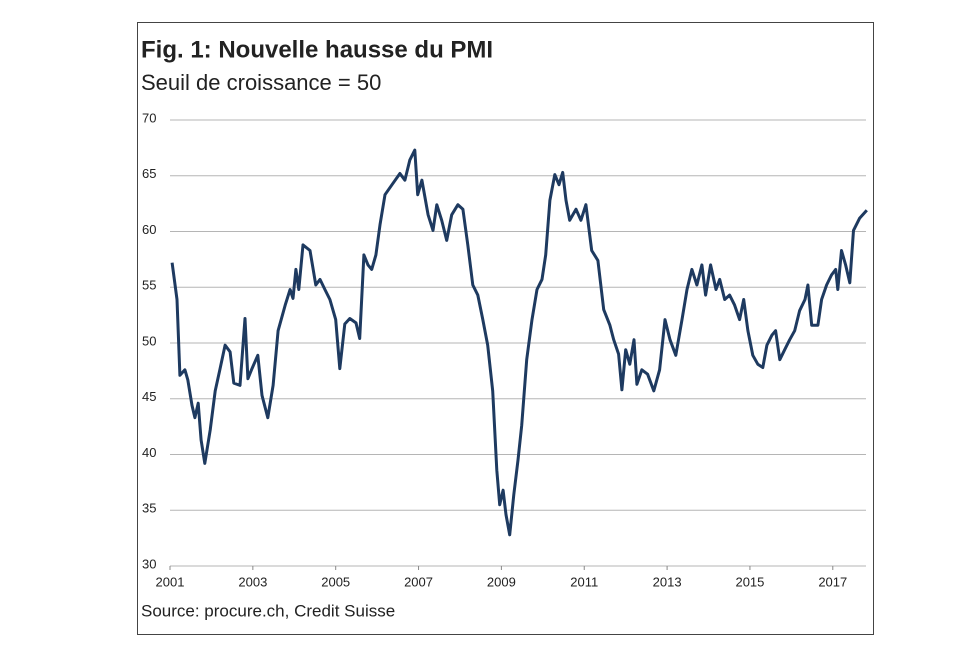 The height and width of the screenshot is (653, 980). I want to click on y-tick-label: 35, so click(149, 508).